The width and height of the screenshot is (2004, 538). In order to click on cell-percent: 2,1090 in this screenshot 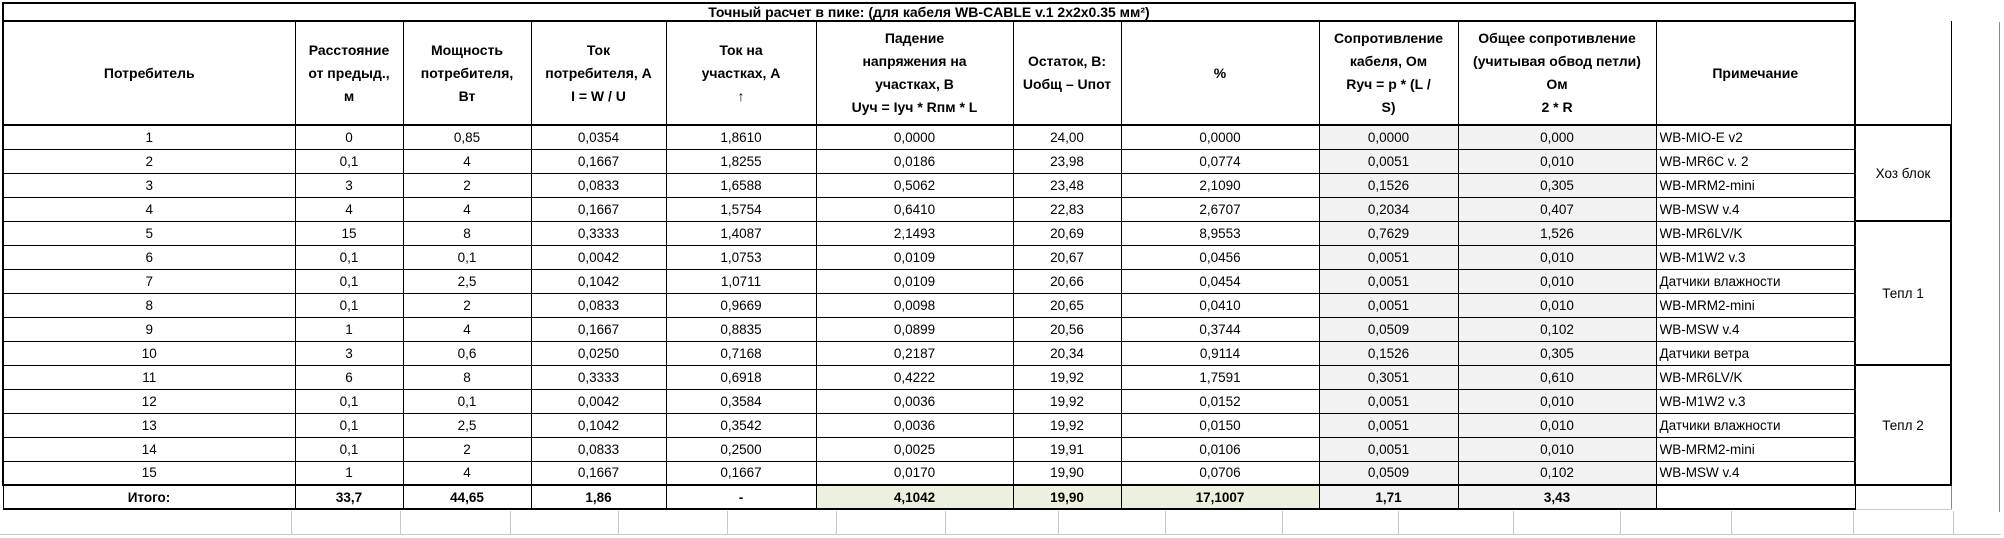, I will do `click(1220, 185)`.